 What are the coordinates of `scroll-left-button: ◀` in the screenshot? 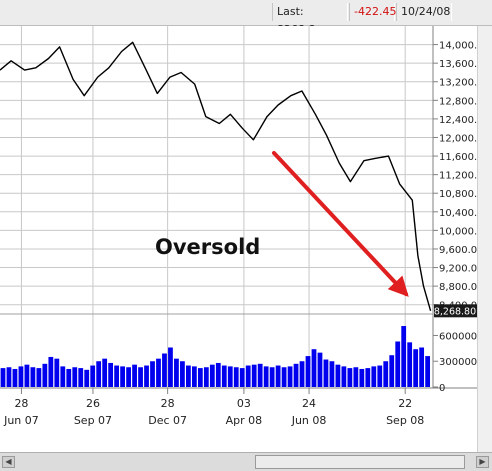 It's located at (8, 462).